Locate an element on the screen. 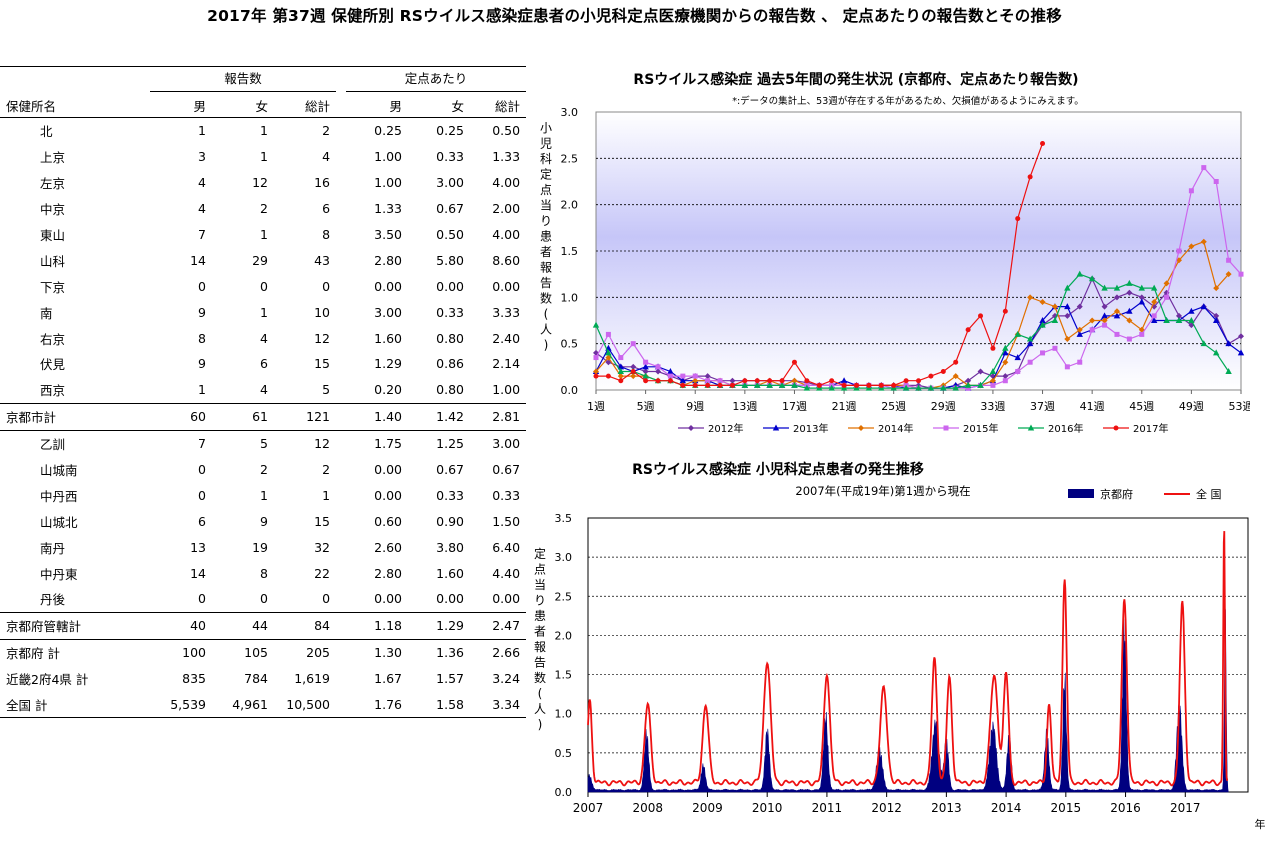 This screenshot has width=1269, height=847. cell-value: 4.40 is located at coordinates (506, 573).